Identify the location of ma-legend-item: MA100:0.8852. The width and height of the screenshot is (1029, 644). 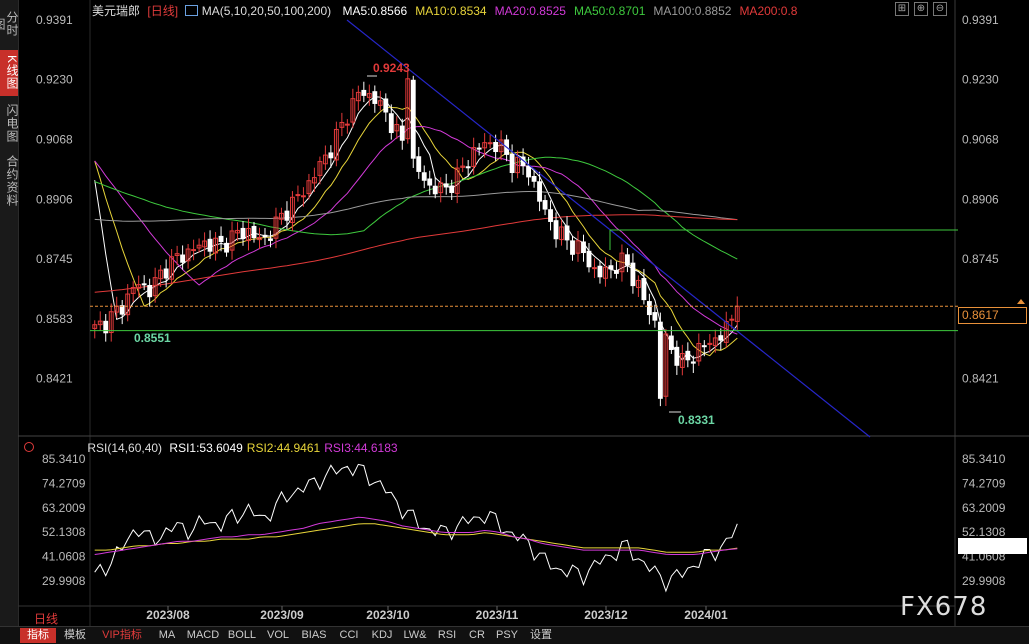
(692, 11).